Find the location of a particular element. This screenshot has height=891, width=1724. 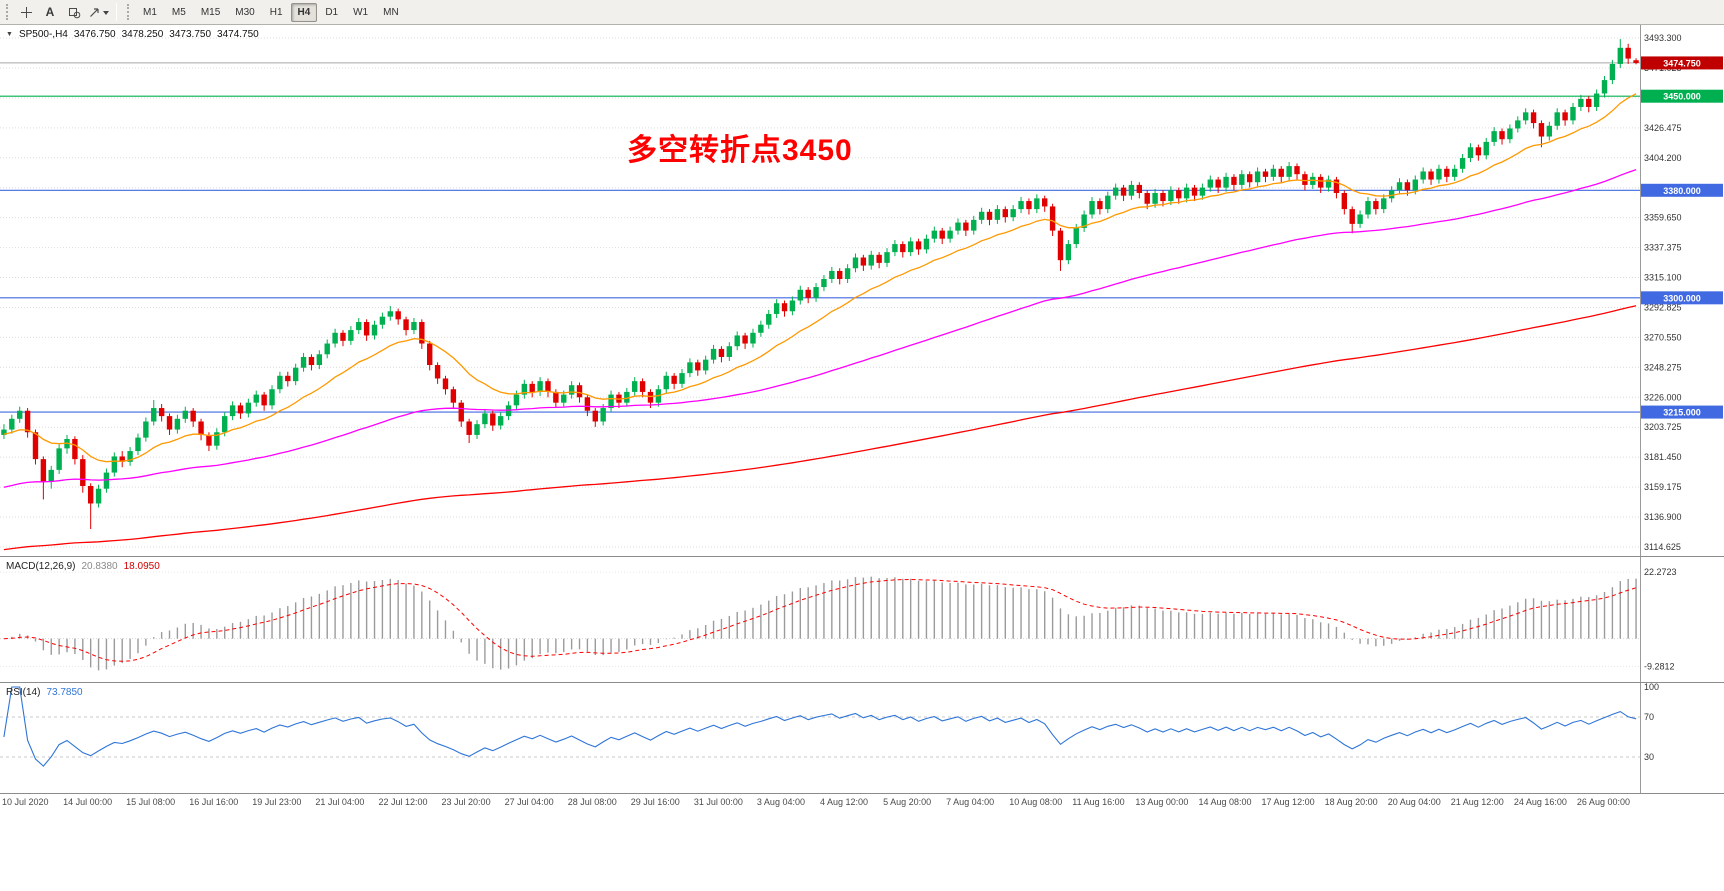

shapes-tool-button is located at coordinates (74, 12).